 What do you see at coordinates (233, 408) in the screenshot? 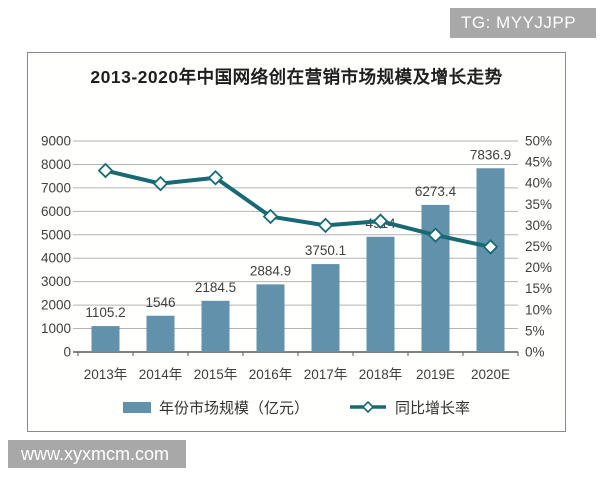
I see `legend-label-market-size: 年份市场规模（亿元）` at bounding box center [233, 408].